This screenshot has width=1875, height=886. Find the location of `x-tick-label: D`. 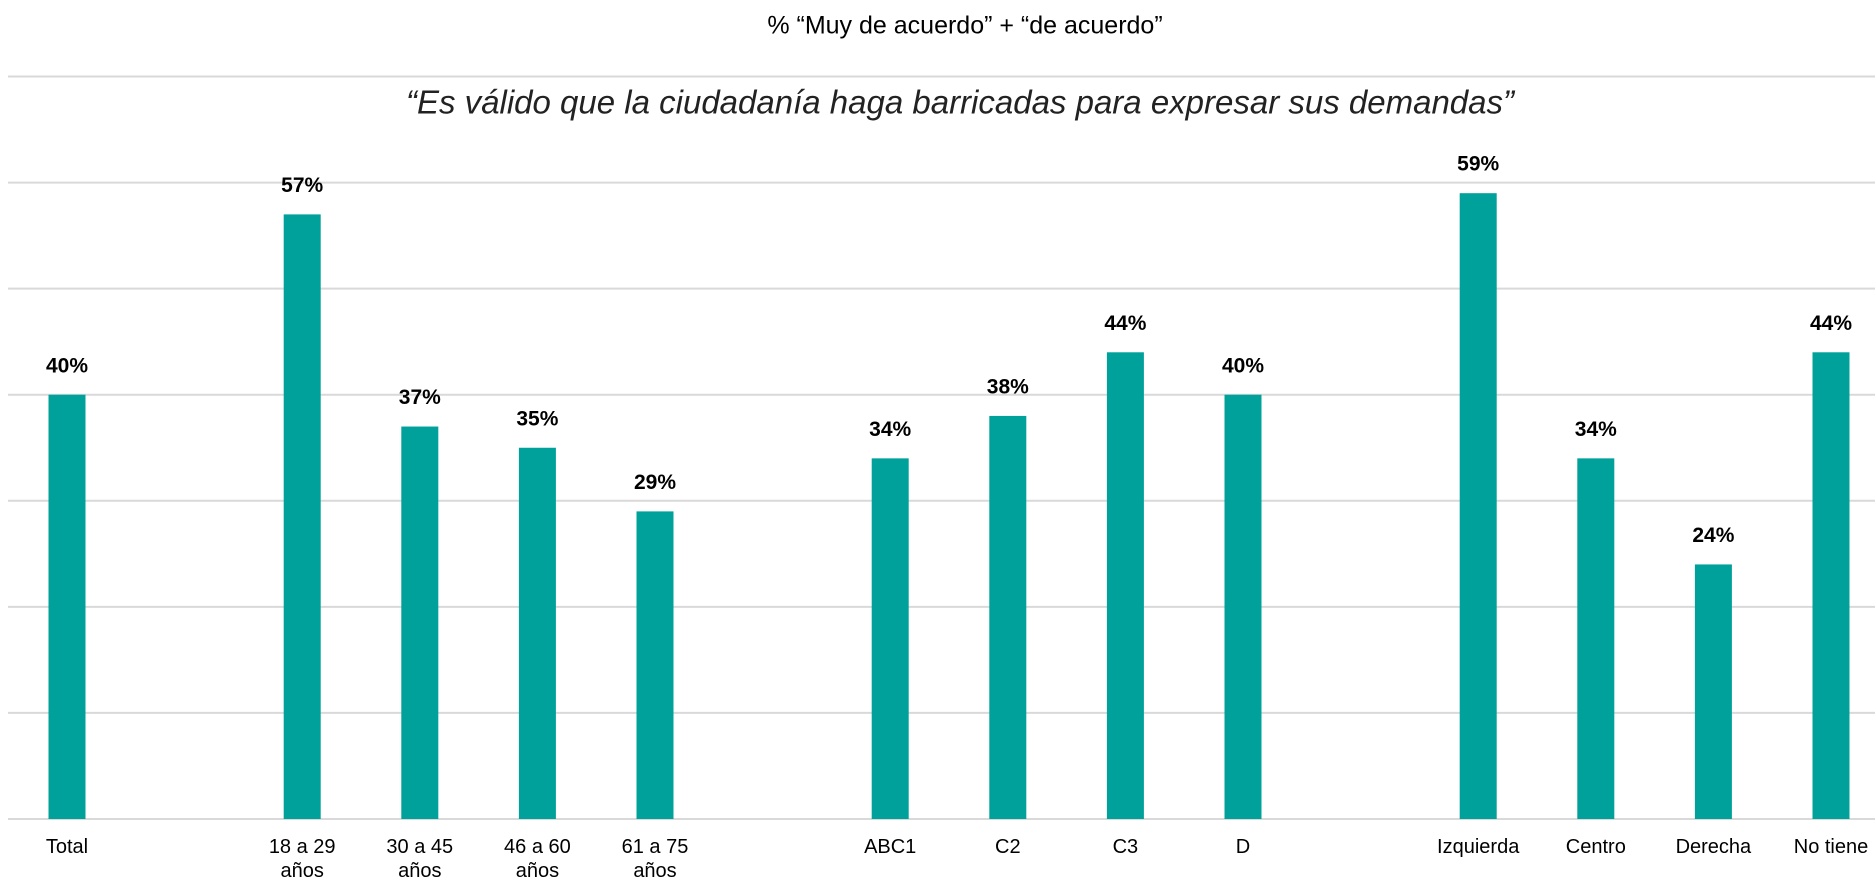

x-tick-label: D is located at coordinates (1243, 847).